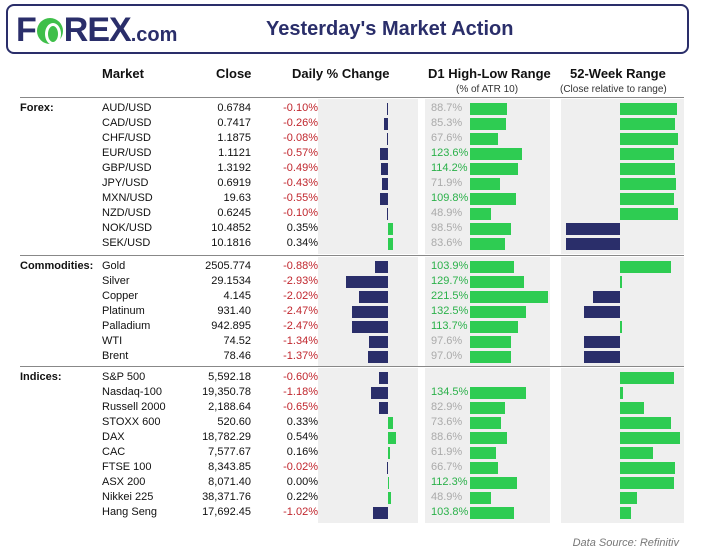 This screenshot has height=558, width=701. What do you see at coordinates (352, 366) in the screenshot?
I see `group-separator` at bounding box center [352, 366].